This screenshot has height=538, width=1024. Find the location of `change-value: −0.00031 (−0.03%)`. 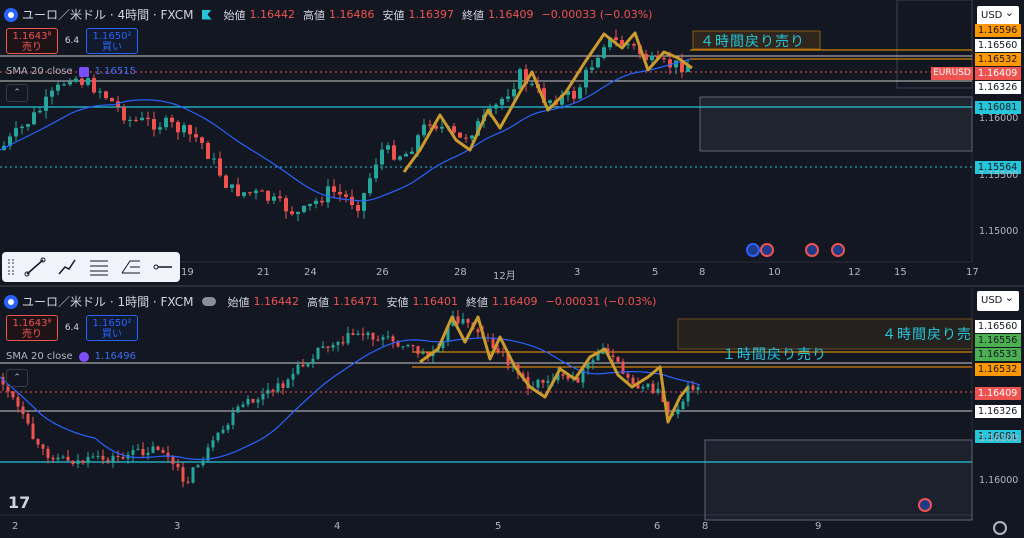

change-value: −0.00031 (−0.03%) is located at coordinates (601, 301).